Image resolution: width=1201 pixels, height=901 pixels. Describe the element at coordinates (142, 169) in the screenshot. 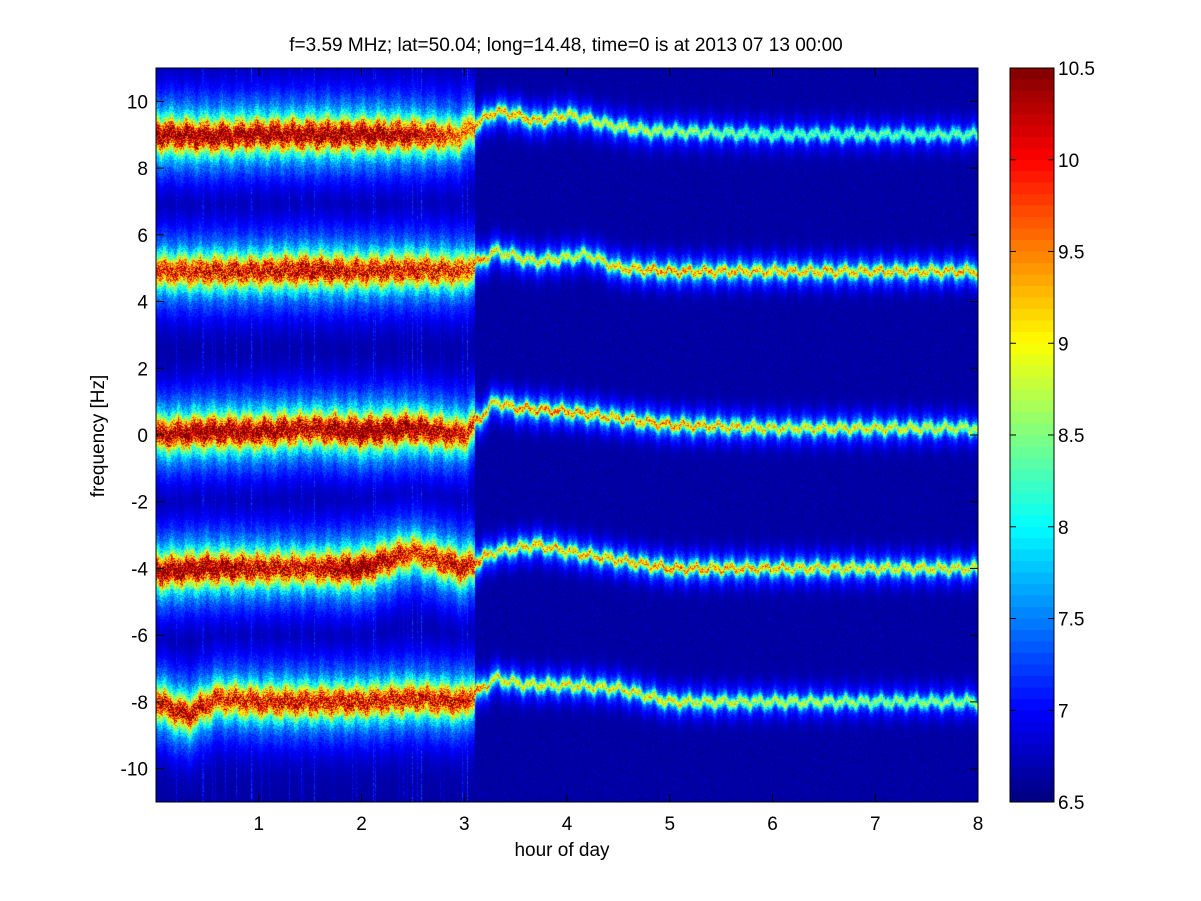

I see `y-tick-label: 8` at that location.